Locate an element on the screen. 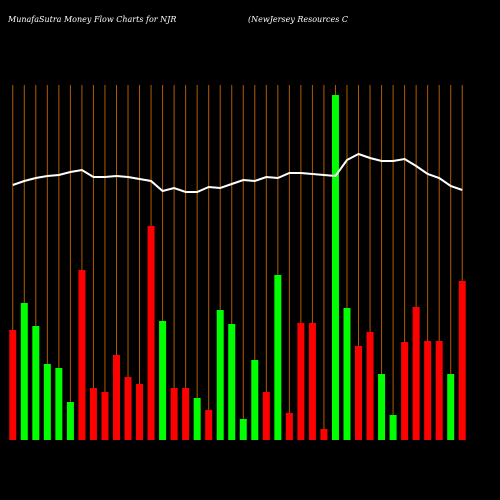 Image resolution: width=500 pixels, height=500 pixels. chart-title: MunafaSutra Money Flow Charts for NJR is located at coordinates (91, 19).